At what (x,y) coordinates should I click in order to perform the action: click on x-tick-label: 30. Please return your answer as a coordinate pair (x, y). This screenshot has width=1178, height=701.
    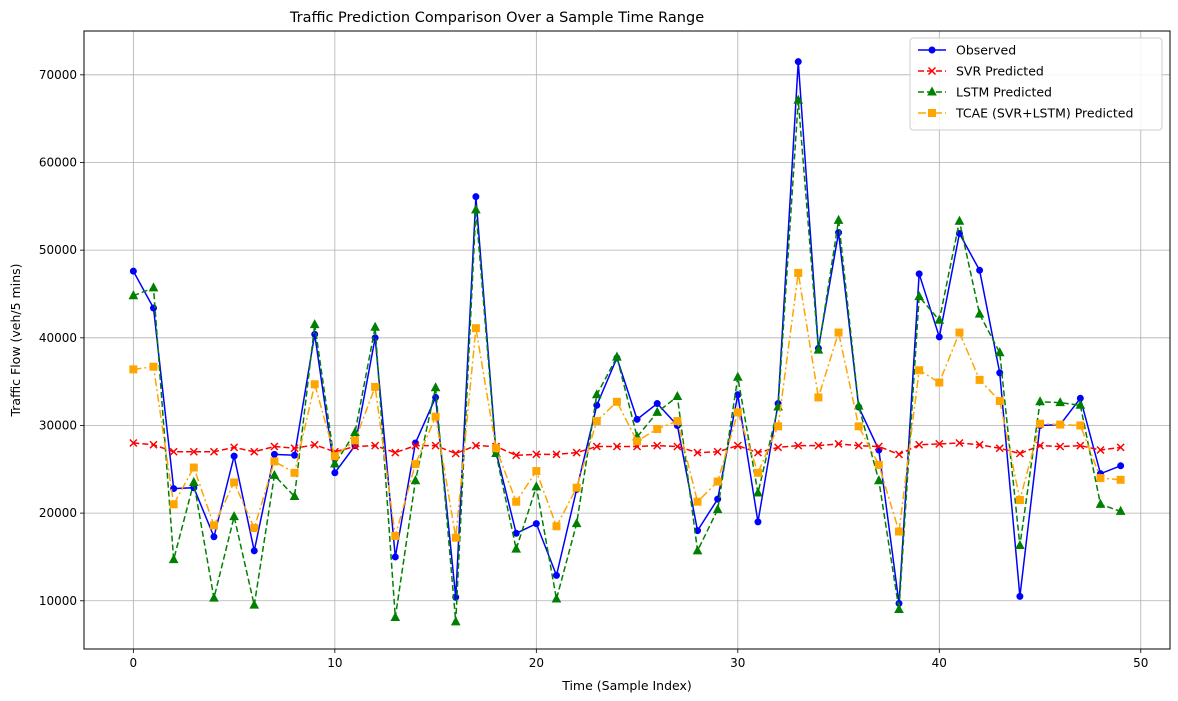
    Looking at the image, I should click on (737, 663).